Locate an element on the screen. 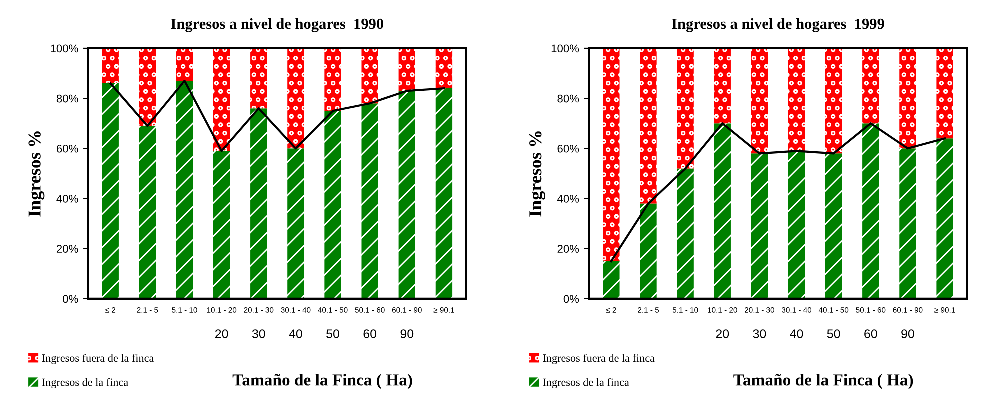  chart-title: Ingresos a nivel de hogares 1990 is located at coordinates (277, 25).